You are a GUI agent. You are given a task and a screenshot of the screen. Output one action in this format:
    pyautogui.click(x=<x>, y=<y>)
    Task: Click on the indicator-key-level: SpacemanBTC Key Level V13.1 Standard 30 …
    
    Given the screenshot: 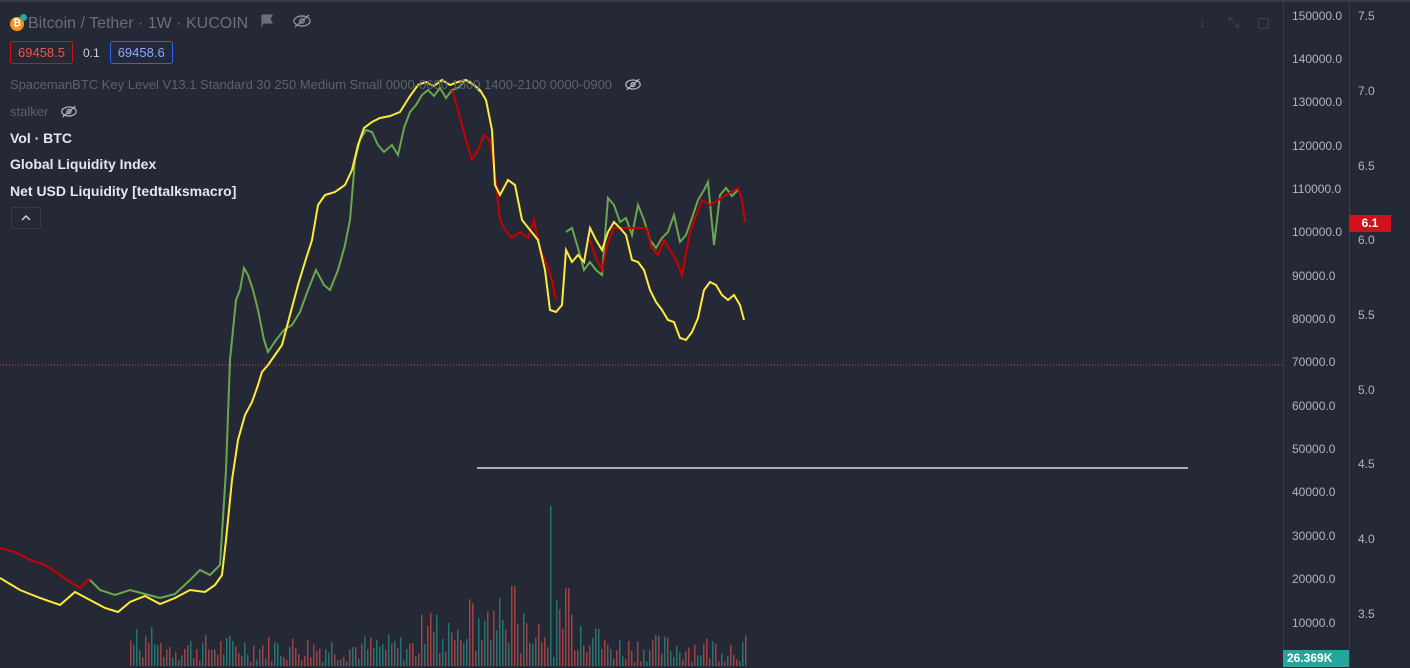 What is the action you would take?
    pyautogui.click(x=326, y=85)
    